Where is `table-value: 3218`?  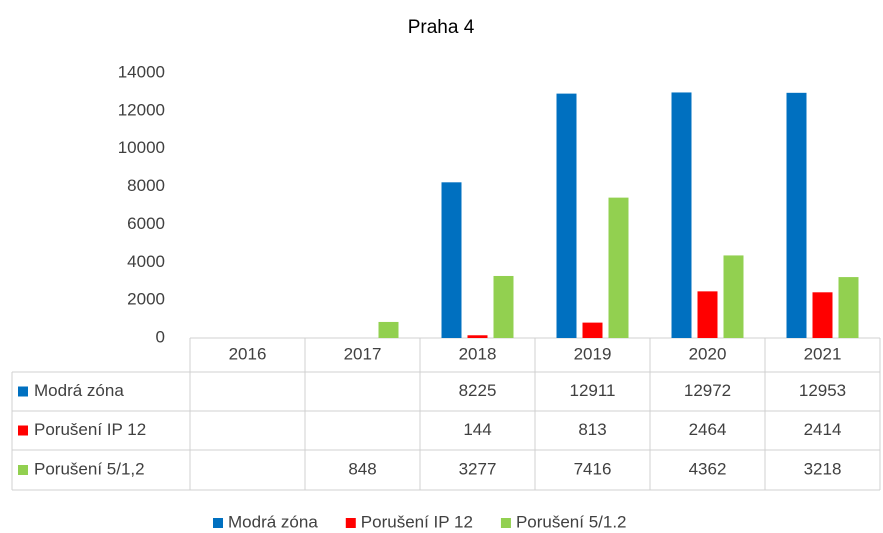
table-value: 3218 is located at coordinates (823, 468).